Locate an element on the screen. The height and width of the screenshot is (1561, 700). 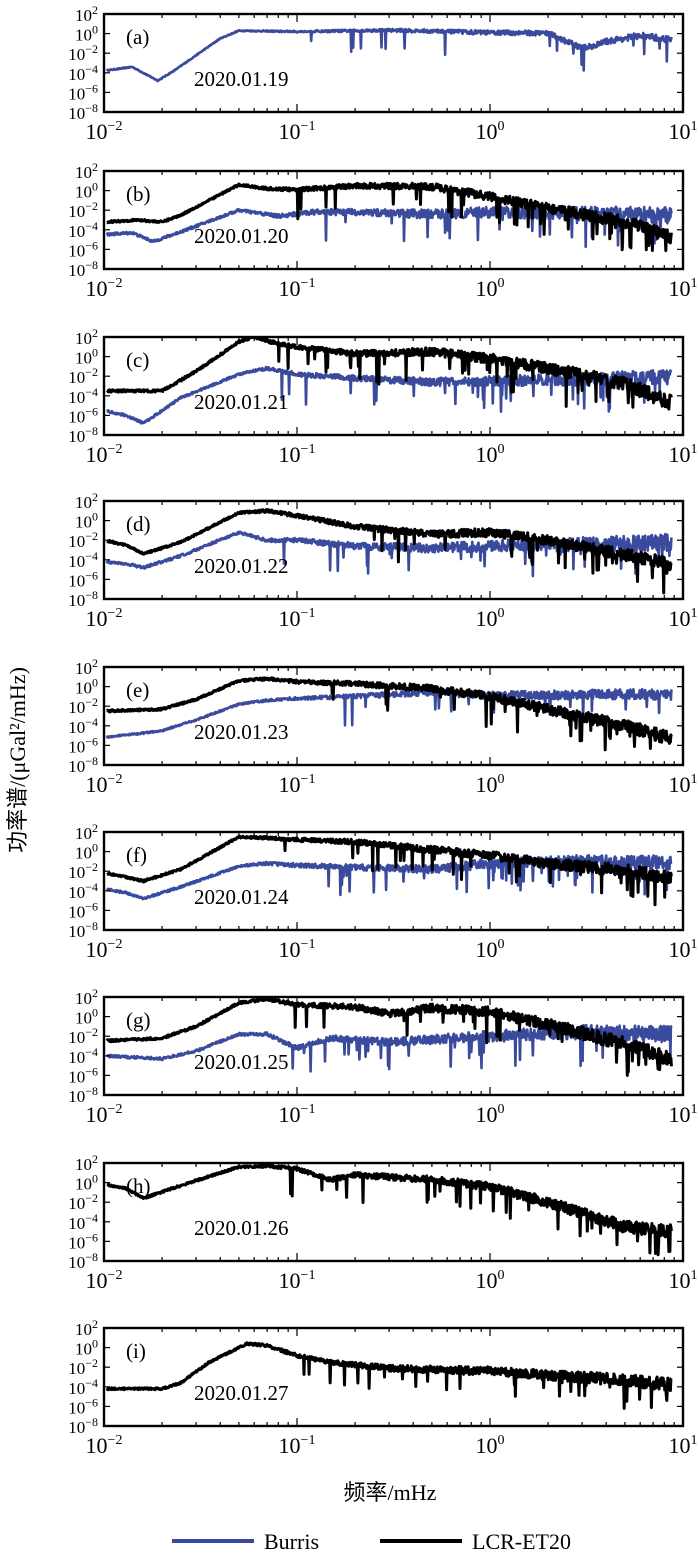
panel-date: 2020.01.22 is located at coordinates (241, 566).